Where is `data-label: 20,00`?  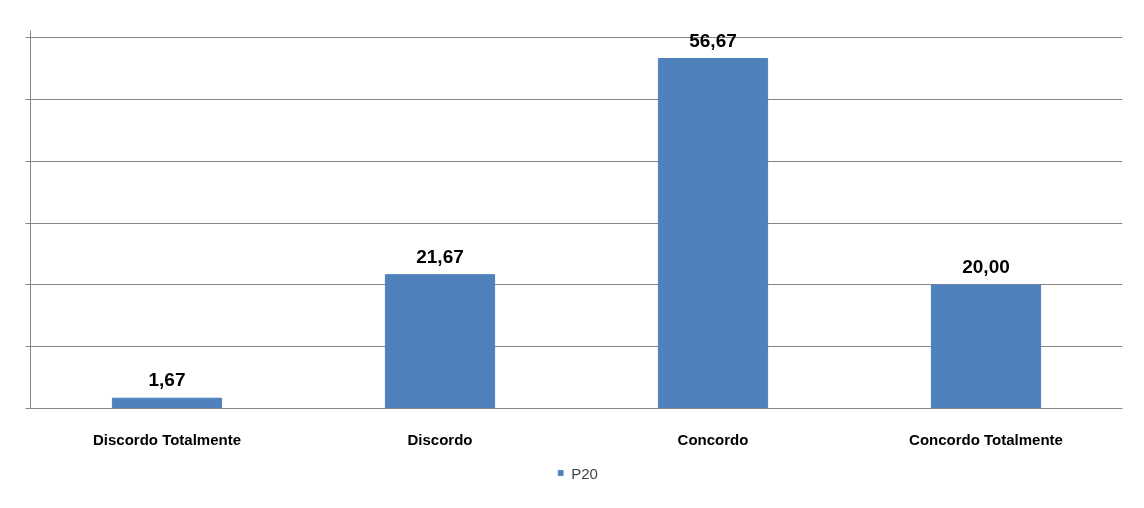
data-label: 20,00 is located at coordinates (986, 266).